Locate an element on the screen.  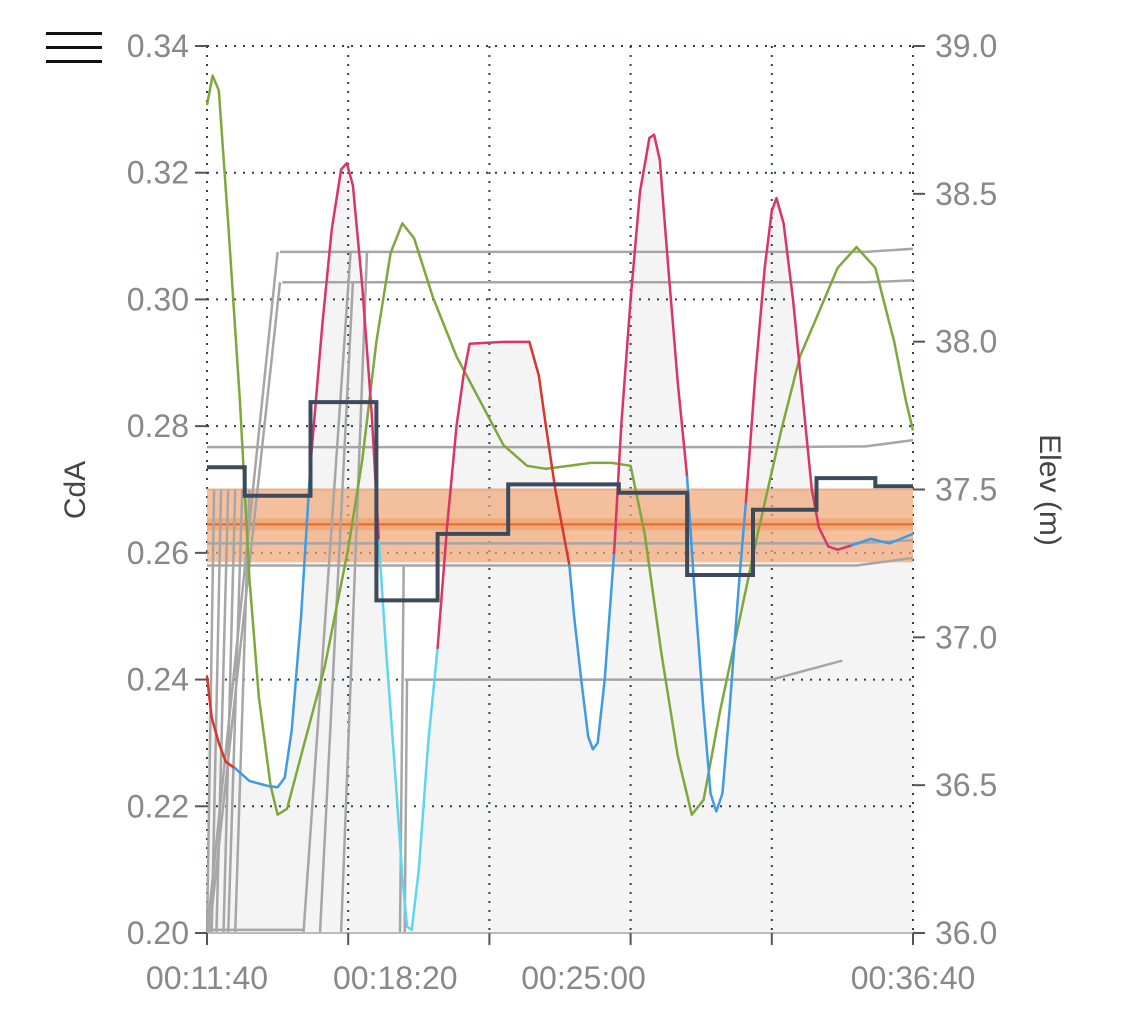
cda-step-line is located at coordinates (560, 501).